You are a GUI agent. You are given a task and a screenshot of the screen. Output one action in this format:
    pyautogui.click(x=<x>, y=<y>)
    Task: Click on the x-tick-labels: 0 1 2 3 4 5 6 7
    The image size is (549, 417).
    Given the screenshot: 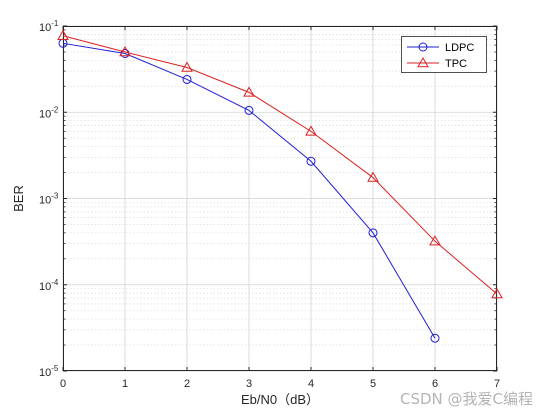 What is the action you would take?
    pyautogui.click(x=280, y=384)
    